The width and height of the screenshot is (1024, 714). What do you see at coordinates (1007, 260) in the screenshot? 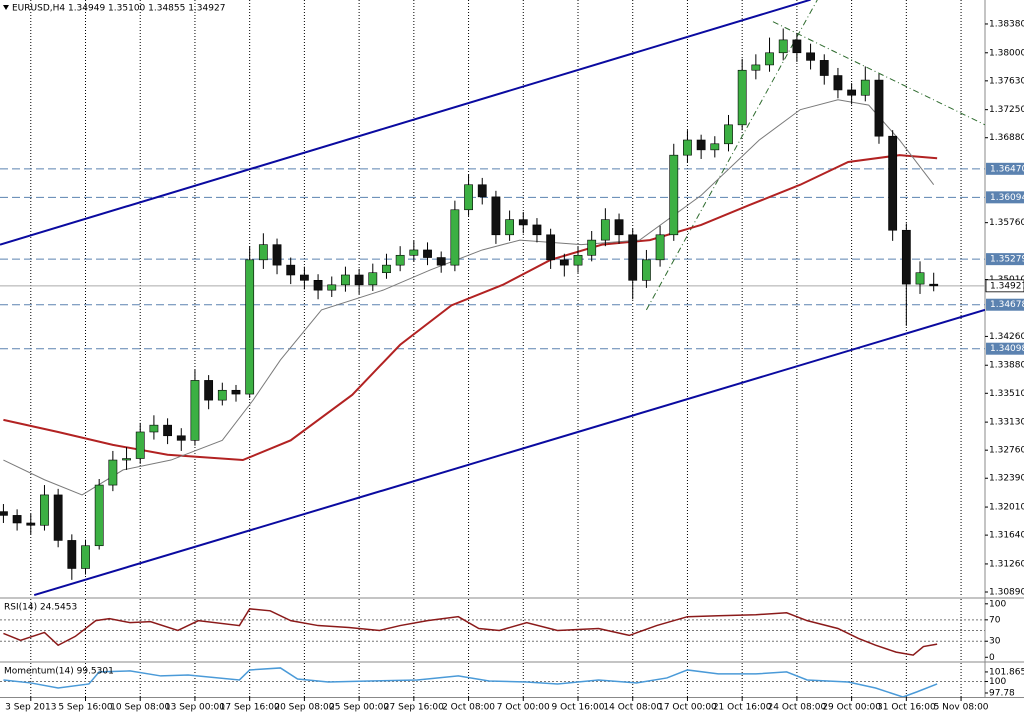
I see `level-label: 1.35279` at bounding box center [1007, 260].